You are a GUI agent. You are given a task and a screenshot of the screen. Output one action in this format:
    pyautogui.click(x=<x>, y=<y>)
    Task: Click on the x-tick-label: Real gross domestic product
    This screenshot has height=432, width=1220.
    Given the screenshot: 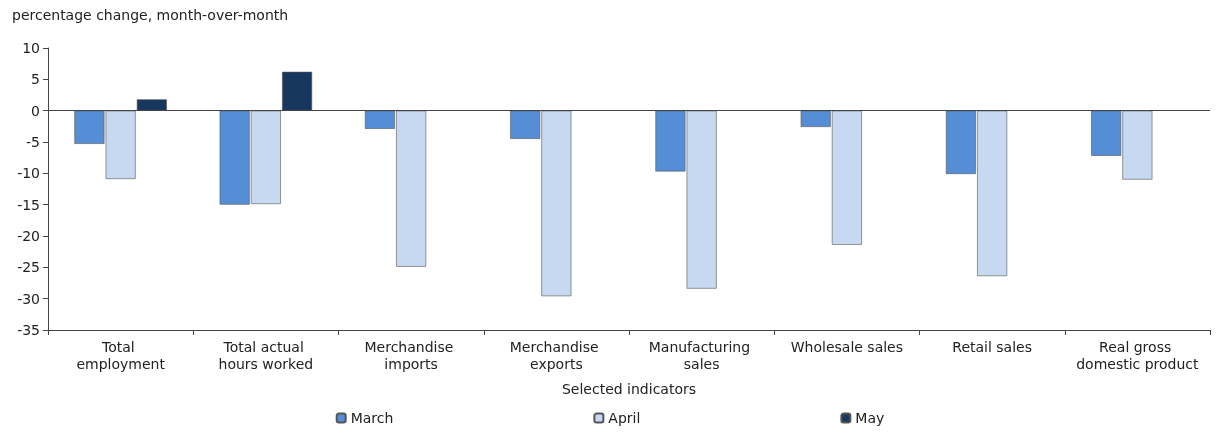 What is the action you would take?
    pyautogui.click(x=1138, y=355)
    